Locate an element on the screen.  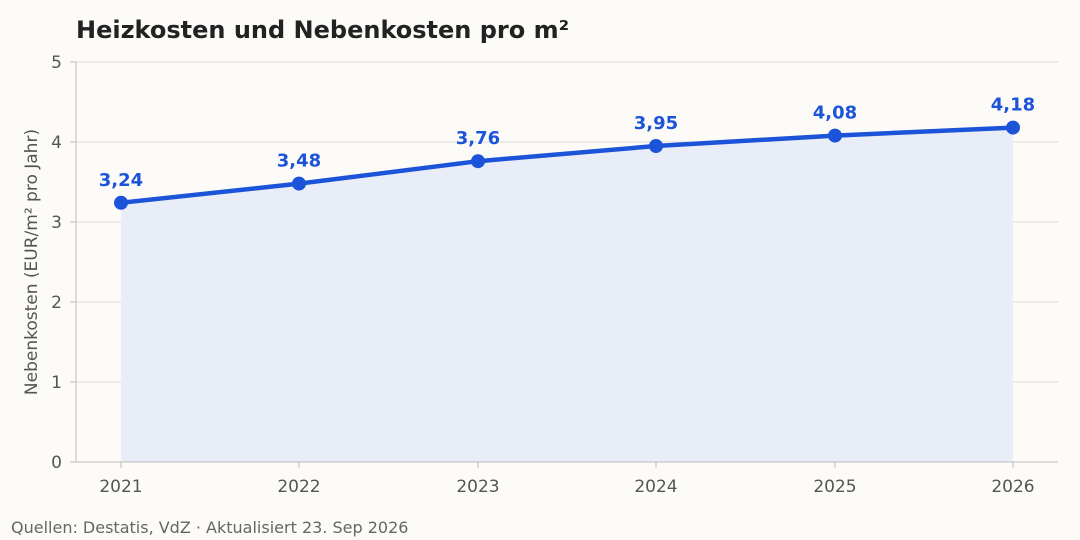
series-layer is located at coordinates (567, 165).